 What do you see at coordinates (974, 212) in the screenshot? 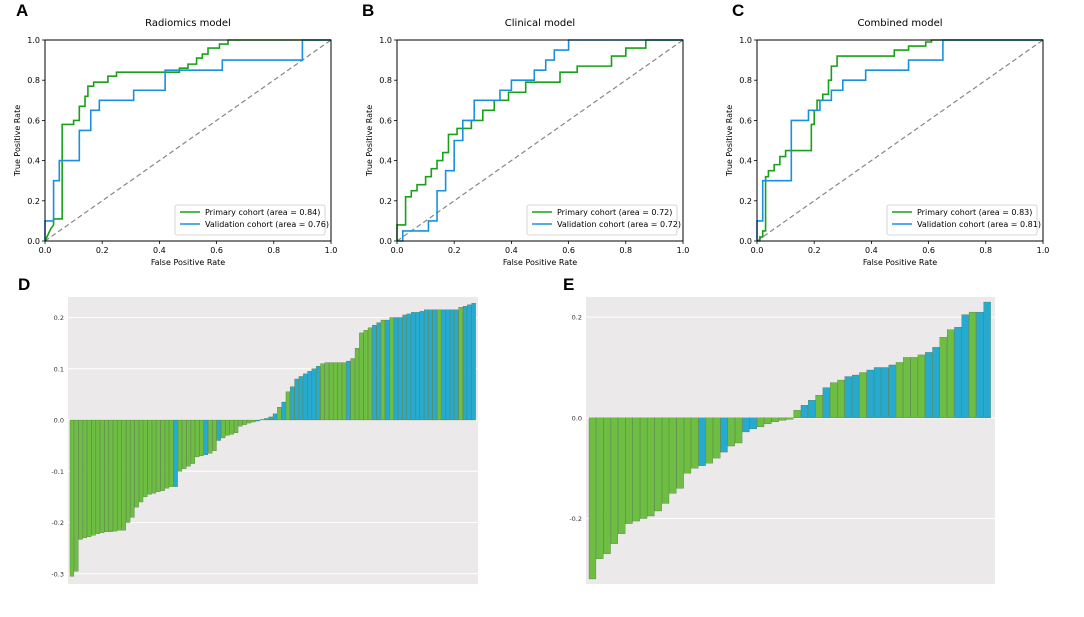
I see `legend-entry-primary: Primary cohort (area = 0.83)` at bounding box center [974, 212].